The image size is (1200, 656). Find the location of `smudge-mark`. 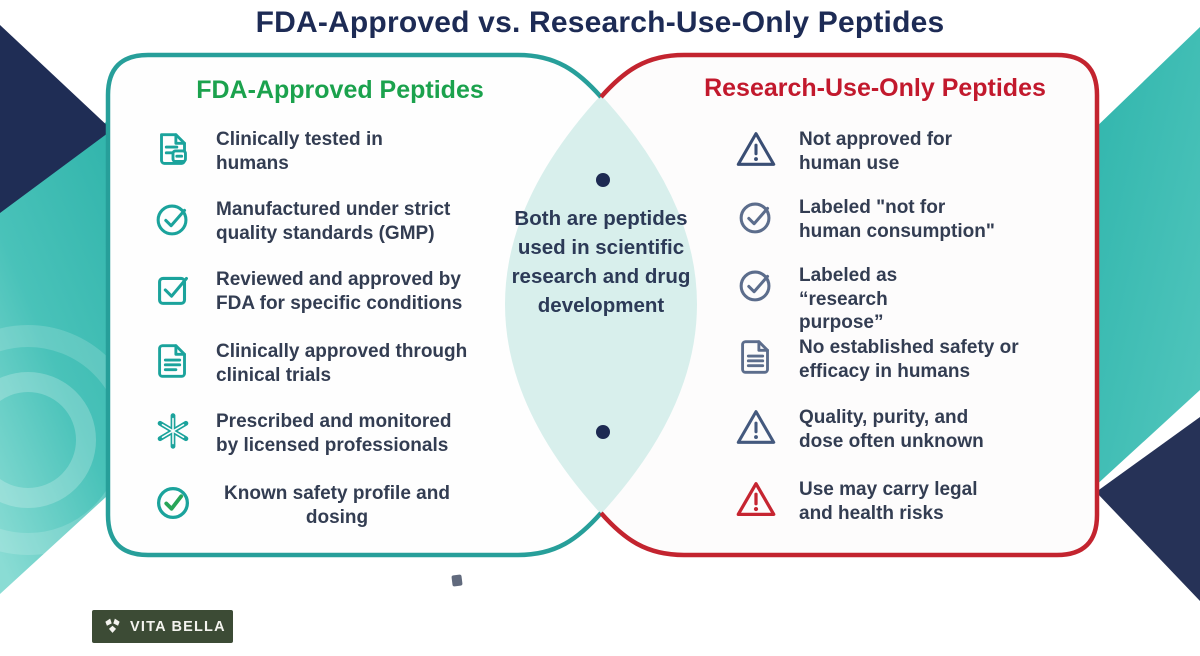

smudge-mark is located at coordinates (457, 580).